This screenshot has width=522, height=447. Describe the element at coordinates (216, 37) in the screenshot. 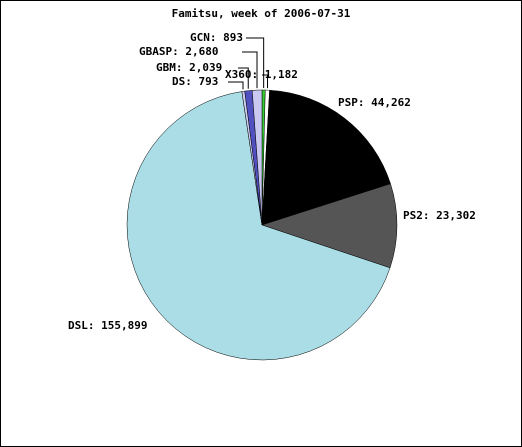

I see `slice-label: GCN: 893` at that location.